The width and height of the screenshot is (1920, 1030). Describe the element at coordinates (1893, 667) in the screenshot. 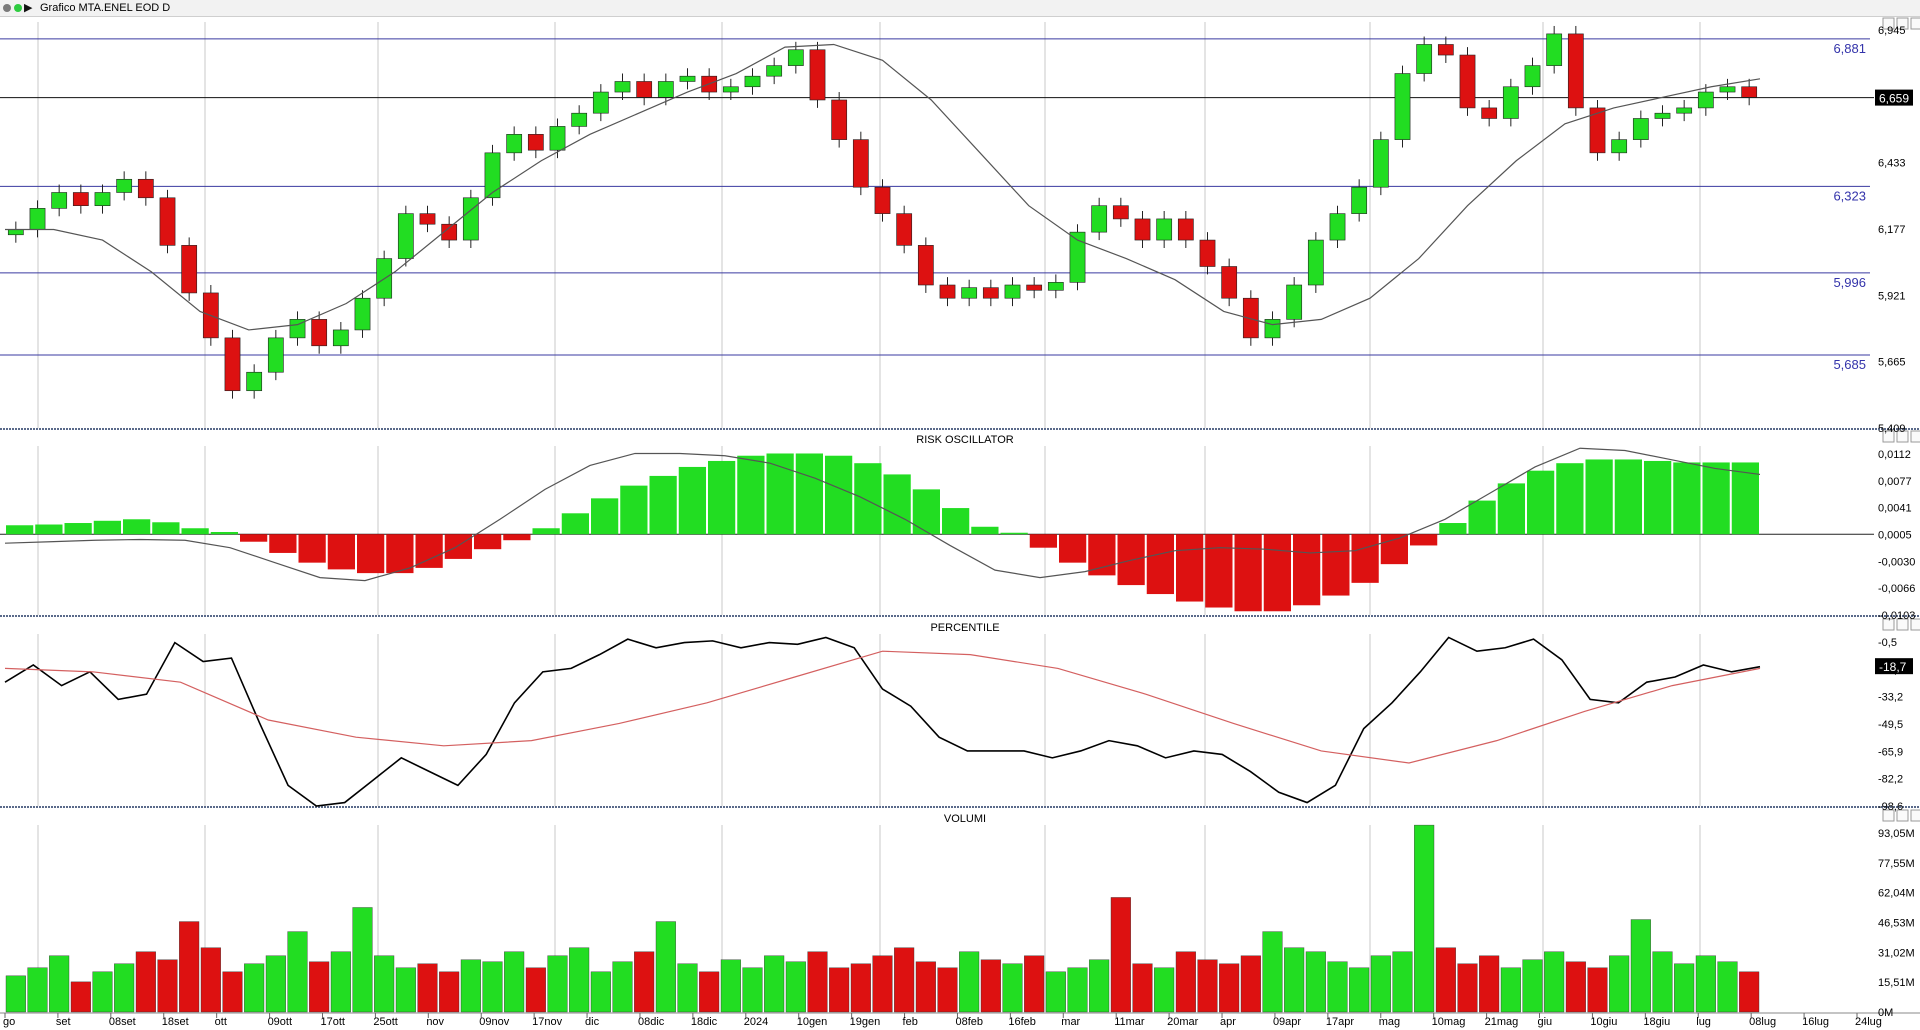

I see `current-percentile-label: -18,7` at that location.